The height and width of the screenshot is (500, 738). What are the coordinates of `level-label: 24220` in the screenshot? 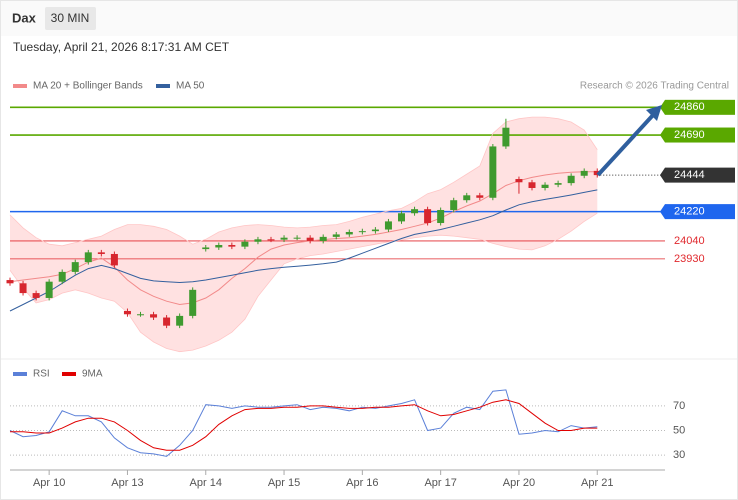 It's located at (689, 212).